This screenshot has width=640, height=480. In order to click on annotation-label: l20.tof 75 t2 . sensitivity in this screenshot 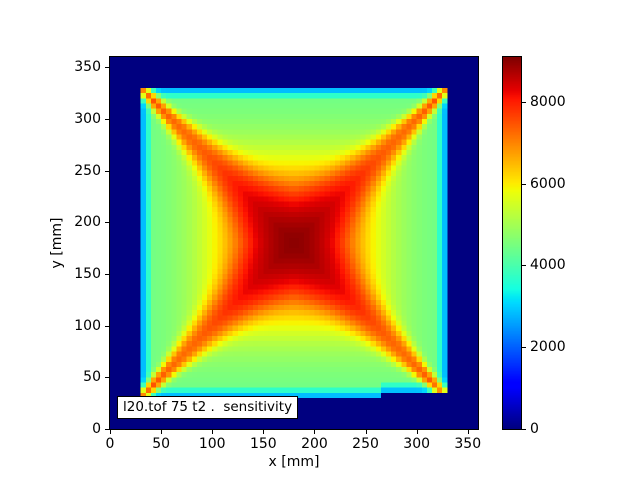, I will do `click(208, 408)`.